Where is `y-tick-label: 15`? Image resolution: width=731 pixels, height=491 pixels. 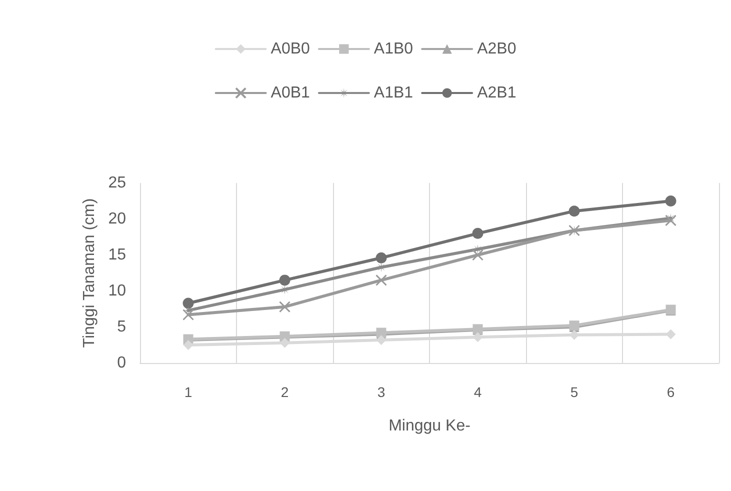 y-tick-label: 15 is located at coordinates (117, 255).